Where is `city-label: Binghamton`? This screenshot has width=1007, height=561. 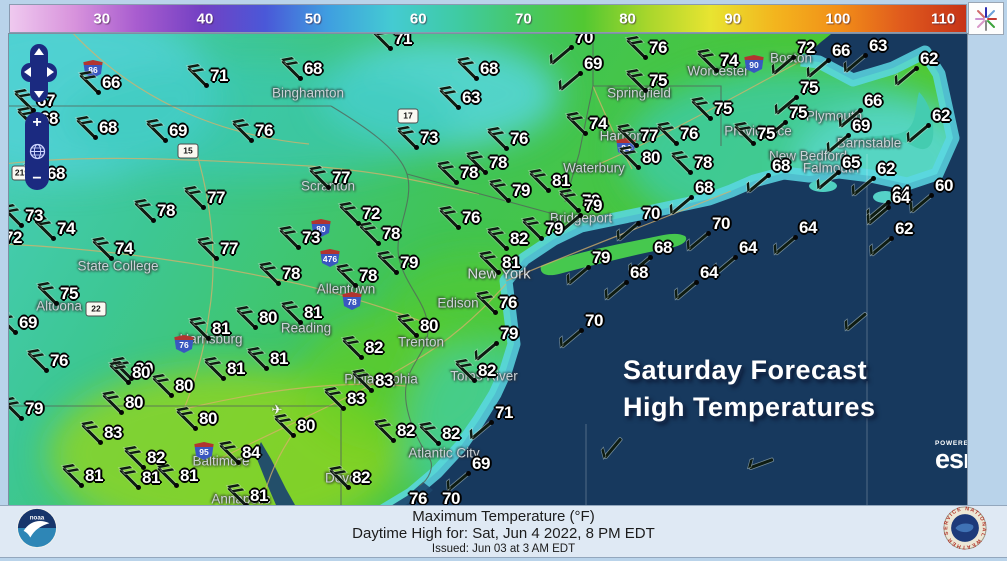 city-label: Binghamton is located at coordinates (308, 93).